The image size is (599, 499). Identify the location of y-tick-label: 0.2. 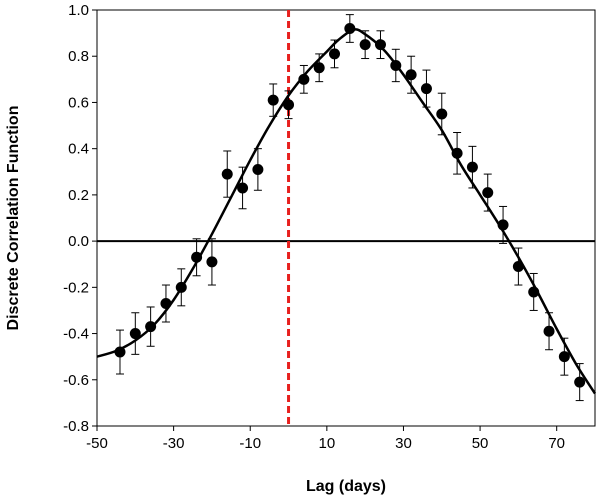
(78, 195).